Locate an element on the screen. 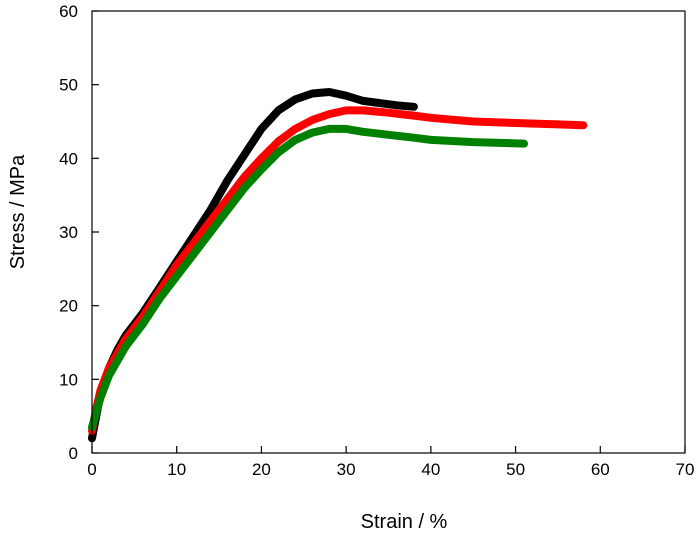  x-axis-title: Strain / % is located at coordinates (404, 522).